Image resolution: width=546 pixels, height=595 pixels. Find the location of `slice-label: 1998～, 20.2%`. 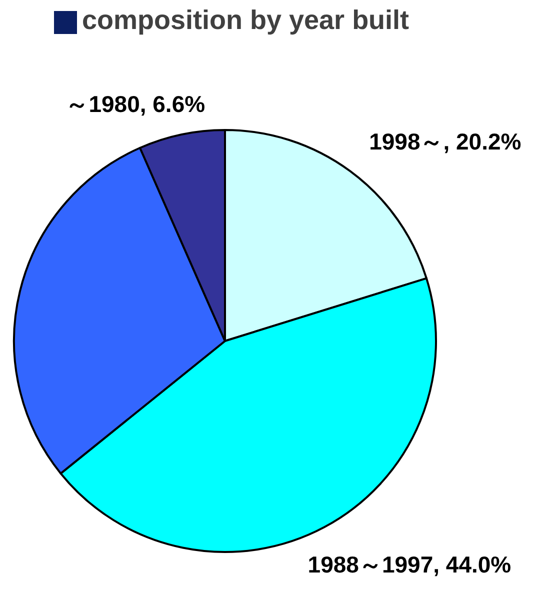

slice-label: 1998～, 20.2% is located at coordinates (445, 141).